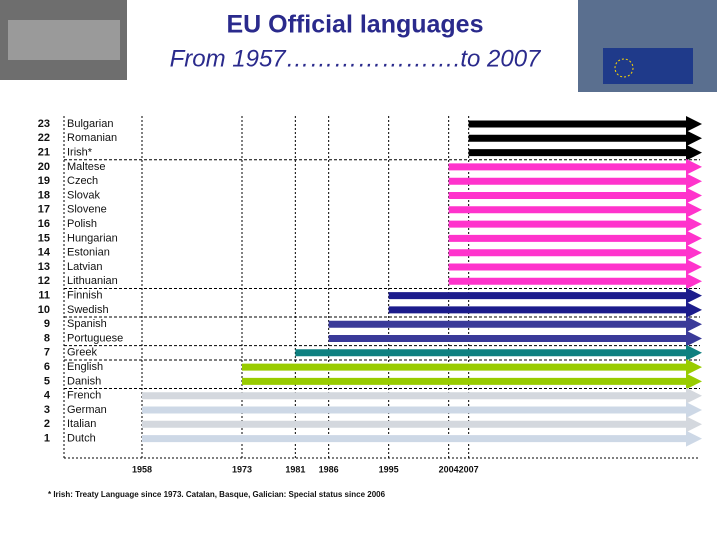 This screenshot has width=717, height=543. Describe the element at coordinates (47, 353) in the screenshot. I see `row-number: 7` at that location.